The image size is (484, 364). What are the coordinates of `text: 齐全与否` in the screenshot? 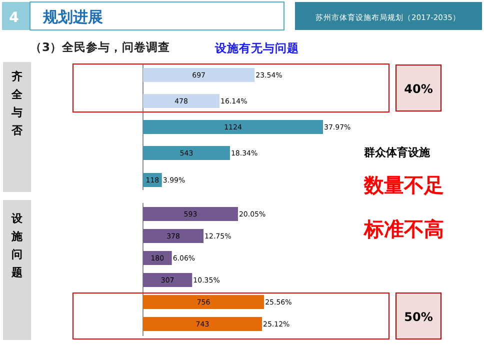 It's located at (17, 103).